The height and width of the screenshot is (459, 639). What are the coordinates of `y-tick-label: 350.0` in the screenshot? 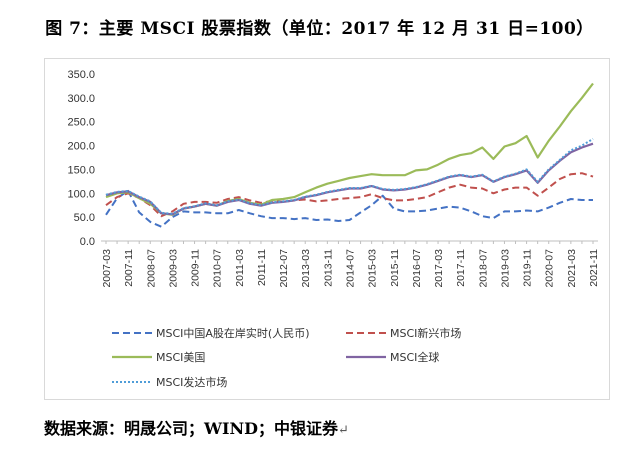 It's located at (81, 75).